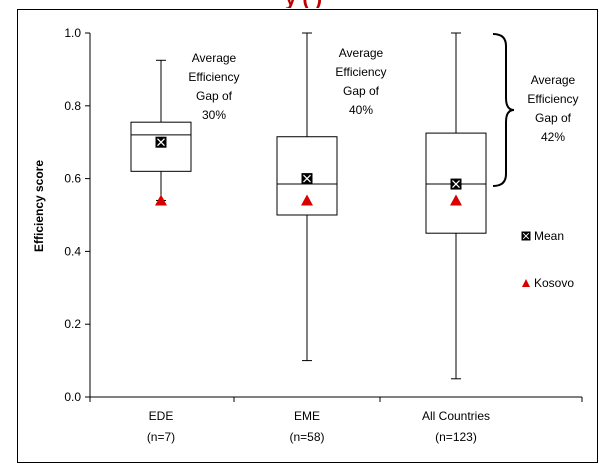 This screenshot has height=473, width=607. What do you see at coordinates (503, 110) in the screenshot?
I see `gap-brace` at bounding box center [503, 110].